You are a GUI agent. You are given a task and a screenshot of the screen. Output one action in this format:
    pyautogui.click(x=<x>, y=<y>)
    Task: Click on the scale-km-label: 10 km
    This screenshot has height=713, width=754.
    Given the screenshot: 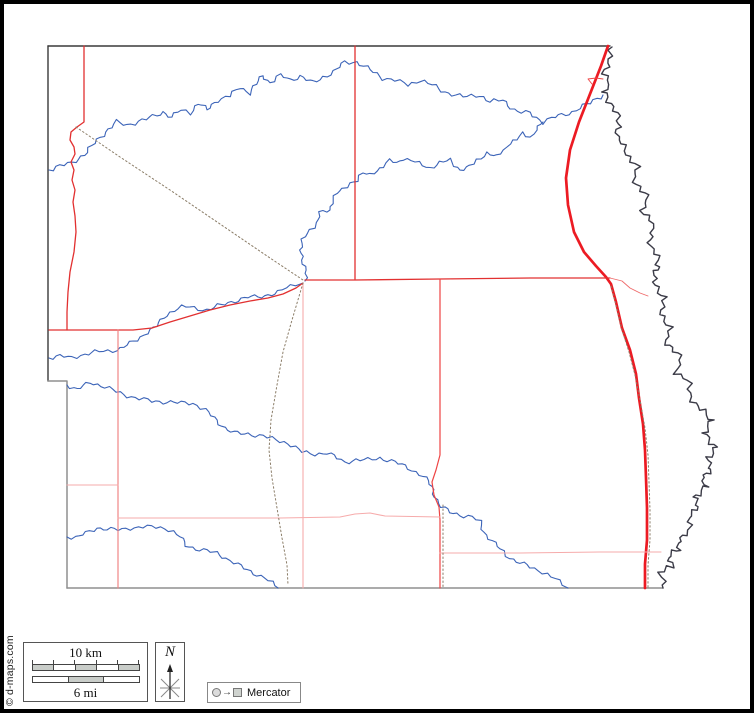 What is the action you would take?
    pyautogui.click(x=85, y=652)
    